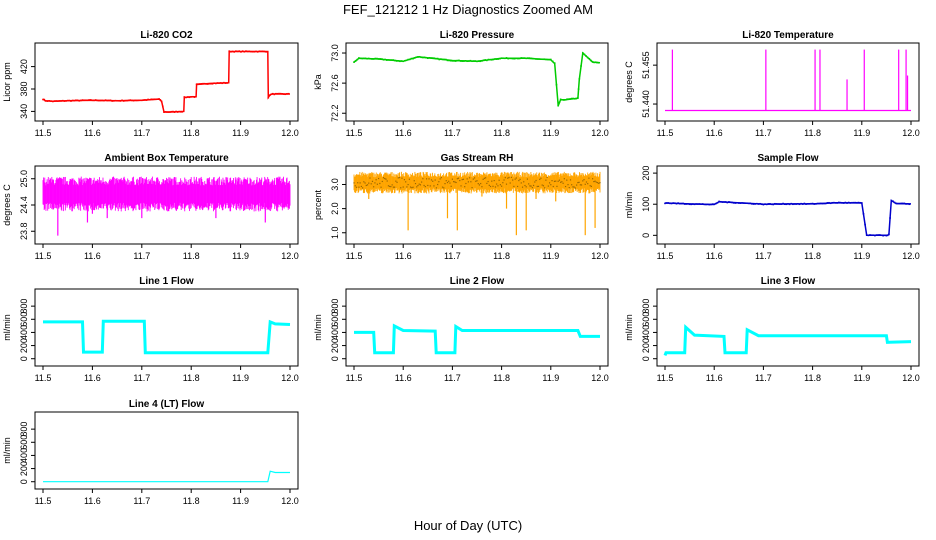  I want to click on y-tick-label-box_temperature: 23.8, so click(24, 231).